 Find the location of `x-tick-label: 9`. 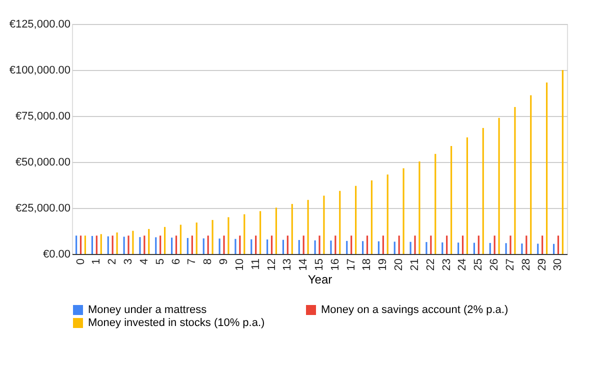

x-tick-label: 9 is located at coordinates (224, 261).